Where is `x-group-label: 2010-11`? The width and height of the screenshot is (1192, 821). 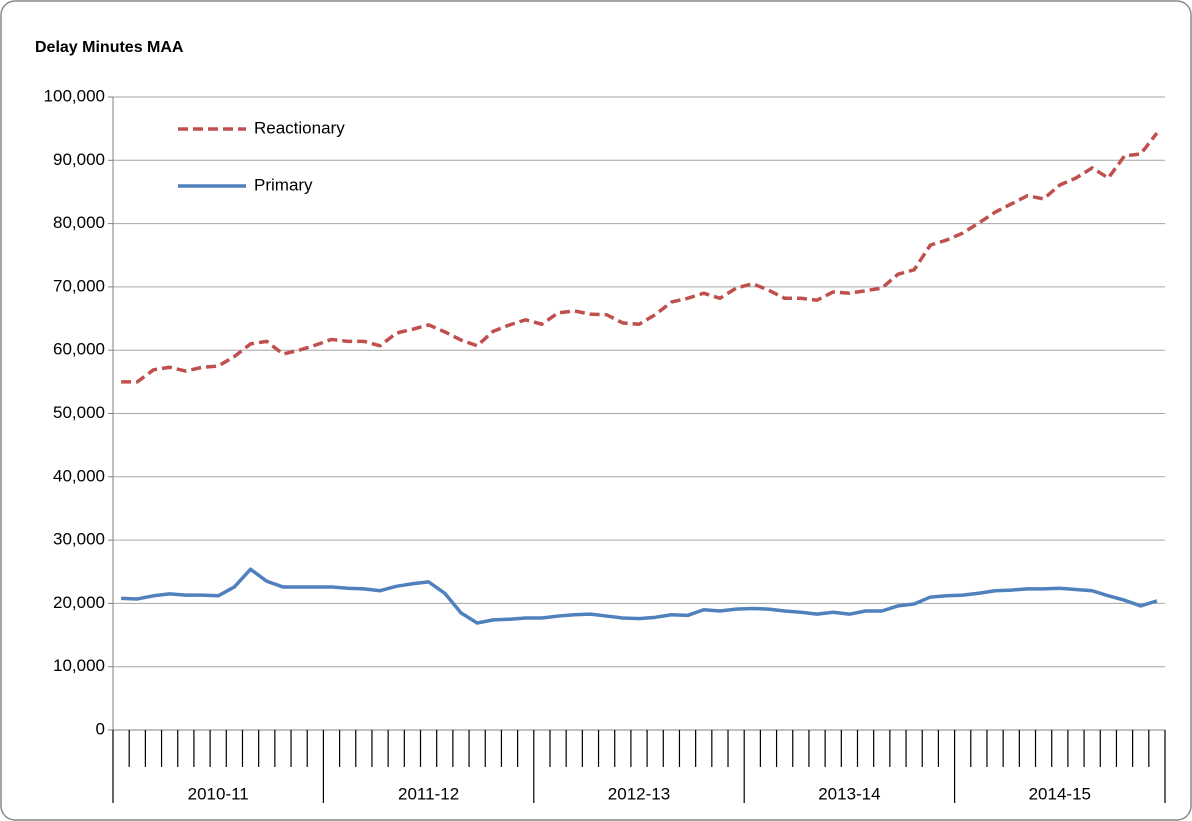 x-group-label: 2010-11 is located at coordinates (218, 793).